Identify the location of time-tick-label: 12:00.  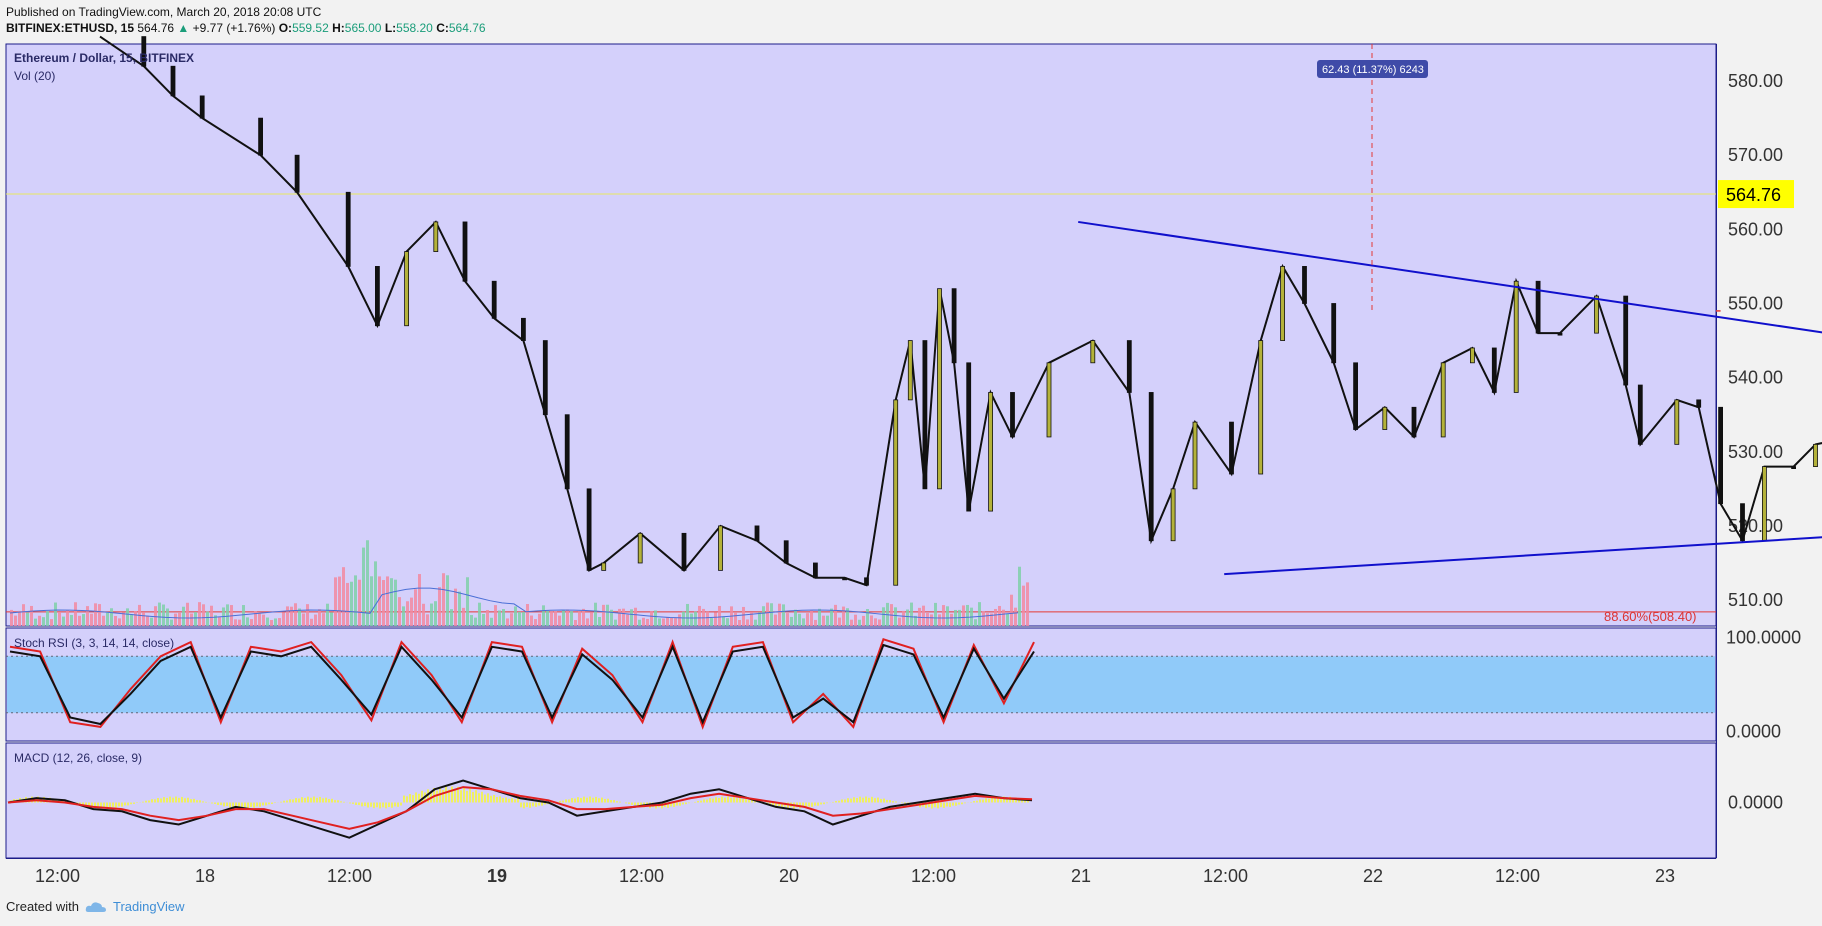
(1225, 876).